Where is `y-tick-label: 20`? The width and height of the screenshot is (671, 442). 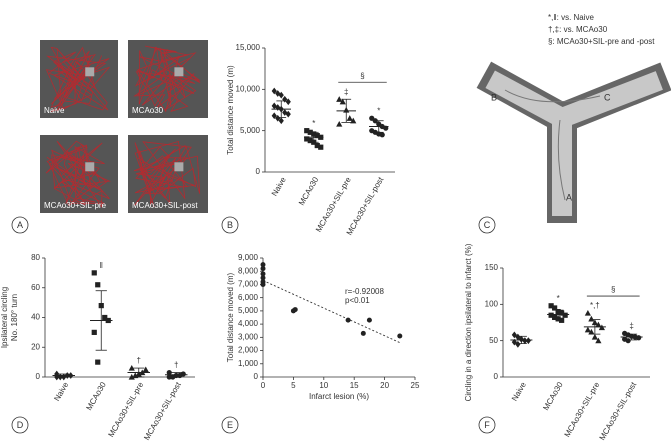
y-tick-label: 20 is located at coordinates (35, 346).